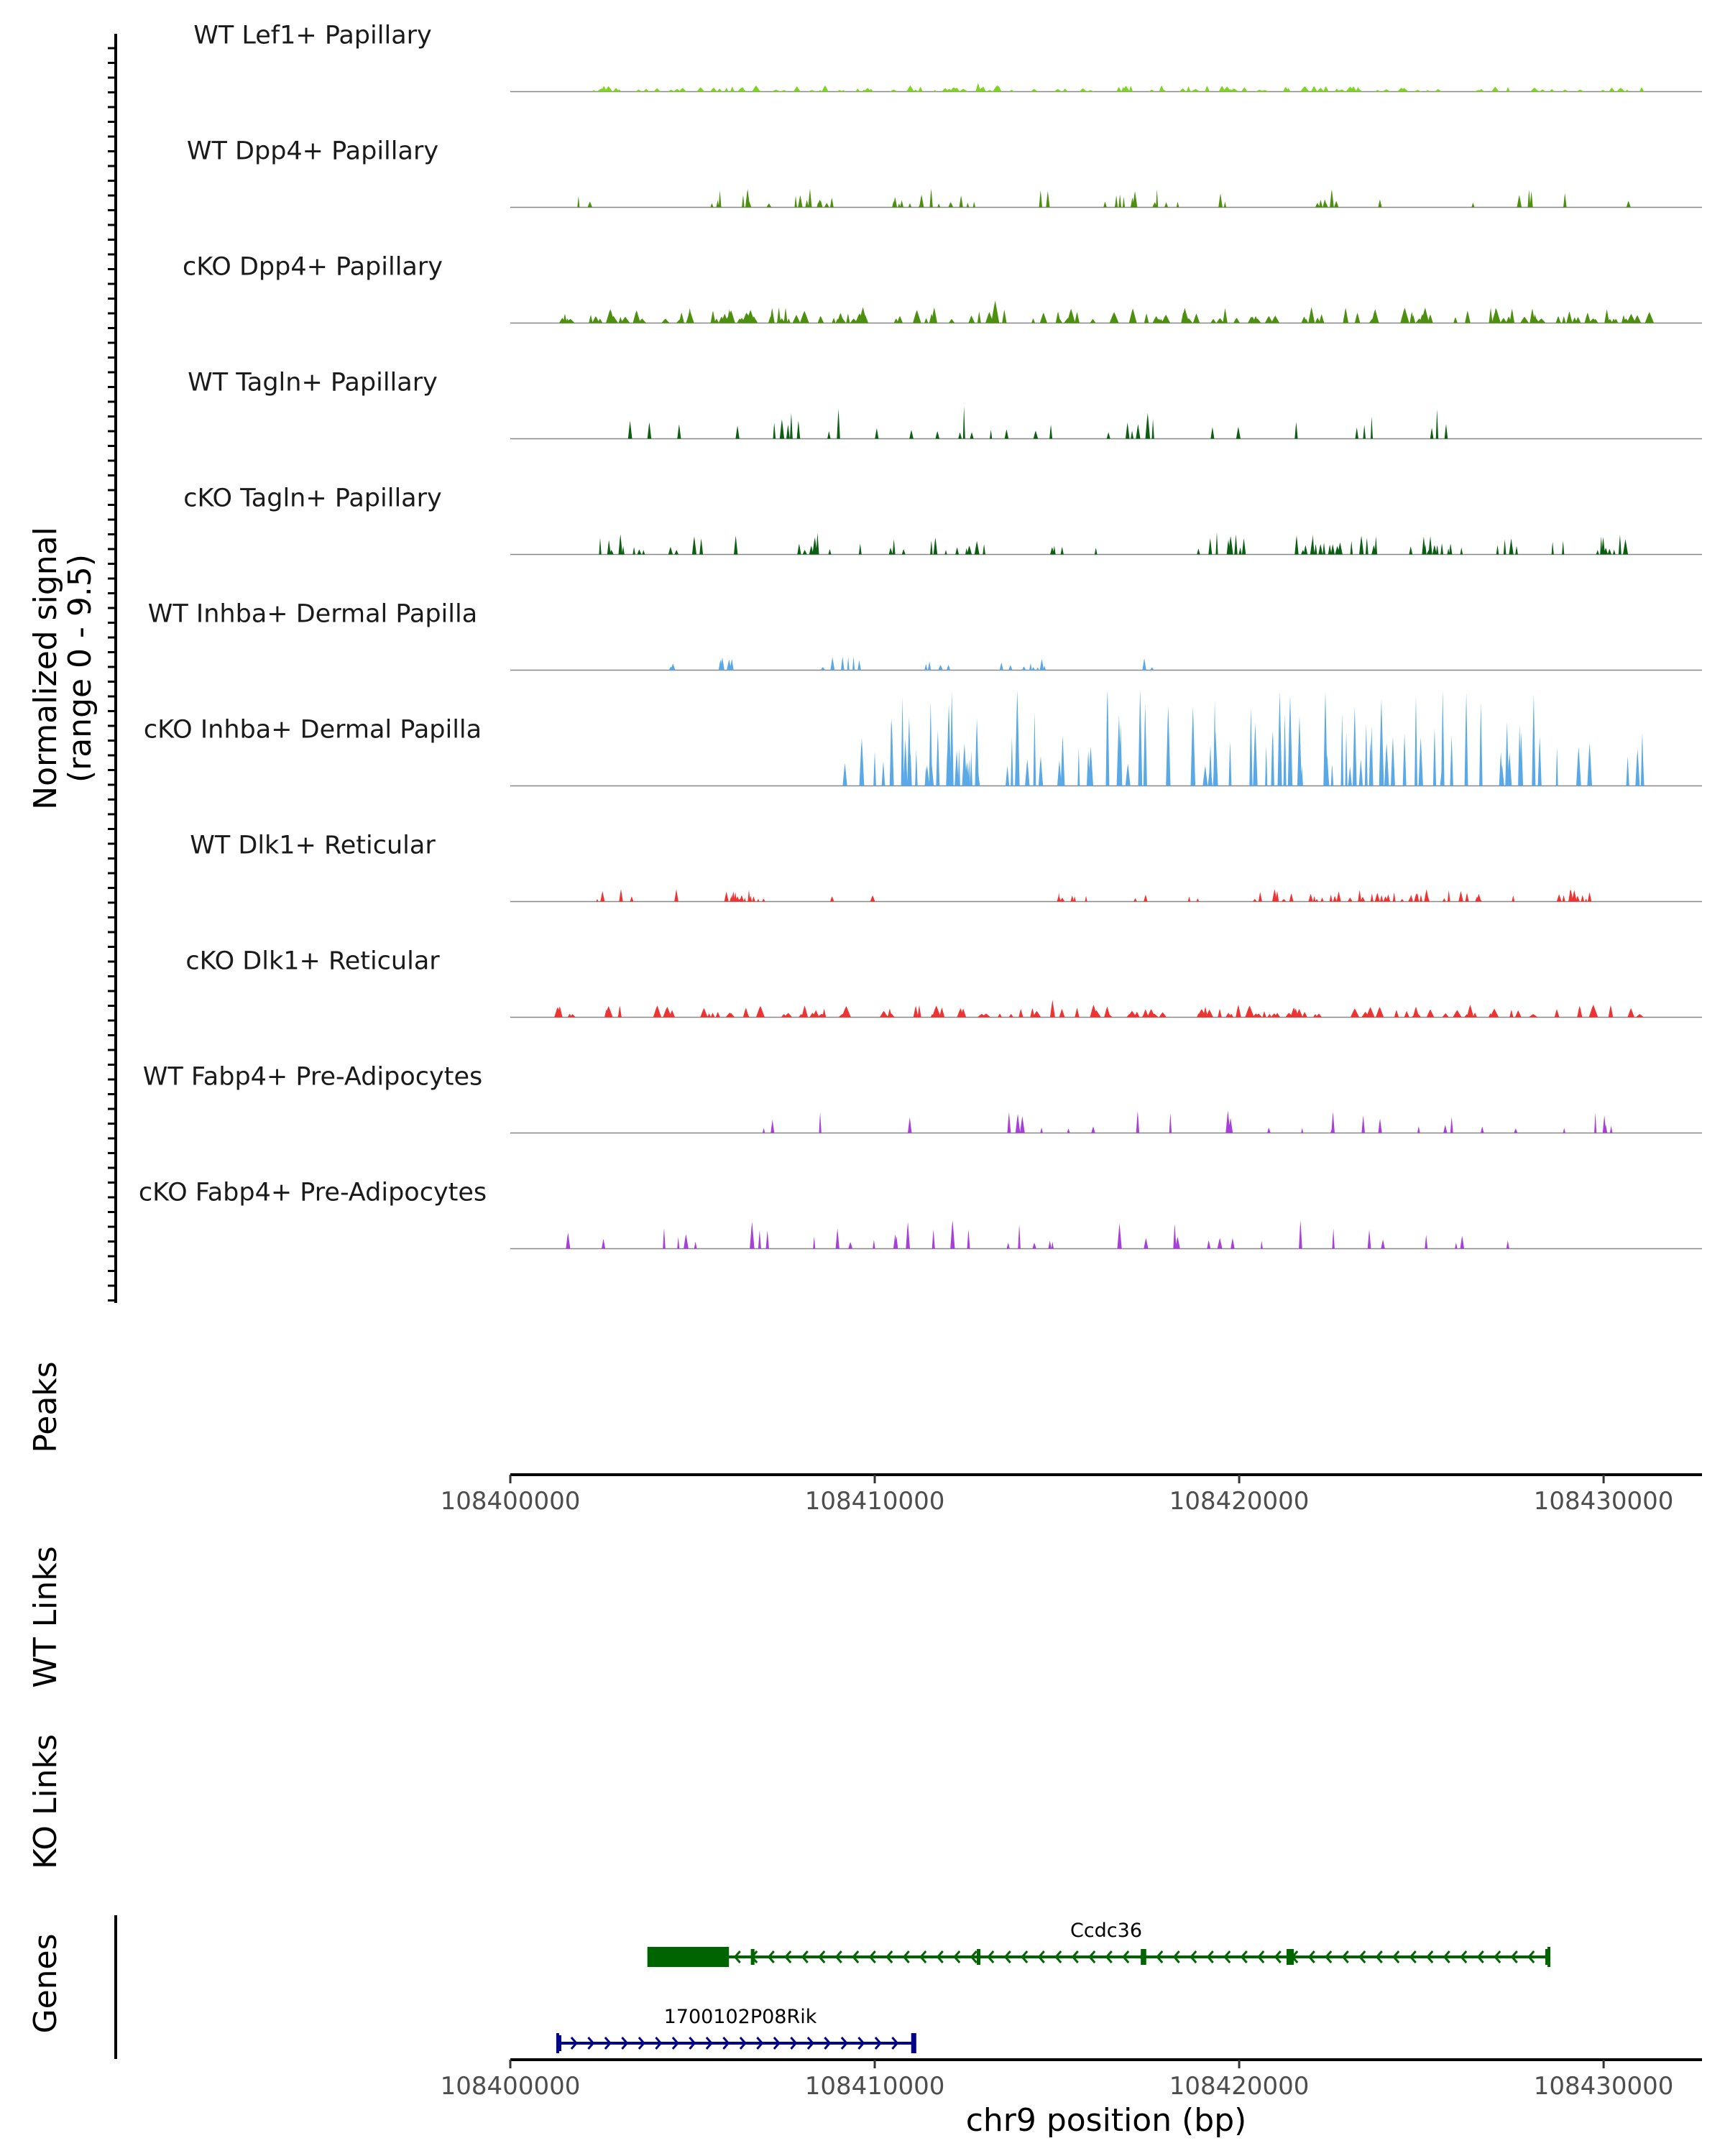 The height and width of the screenshot is (2156, 1725). Describe the element at coordinates (45, 1617) in the screenshot. I see `wt-links-panel-title: WT Links` at that location.